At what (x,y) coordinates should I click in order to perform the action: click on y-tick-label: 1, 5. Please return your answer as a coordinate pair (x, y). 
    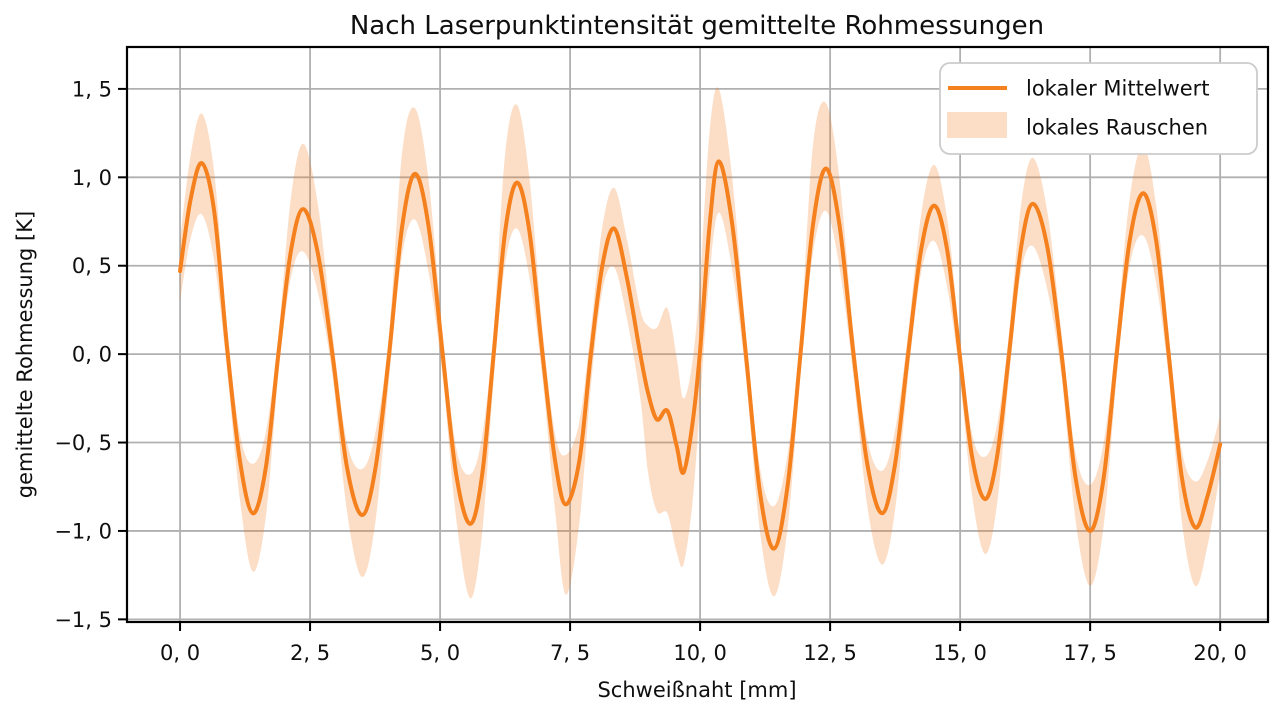
    Looking at the image, I should click on (92, 89).